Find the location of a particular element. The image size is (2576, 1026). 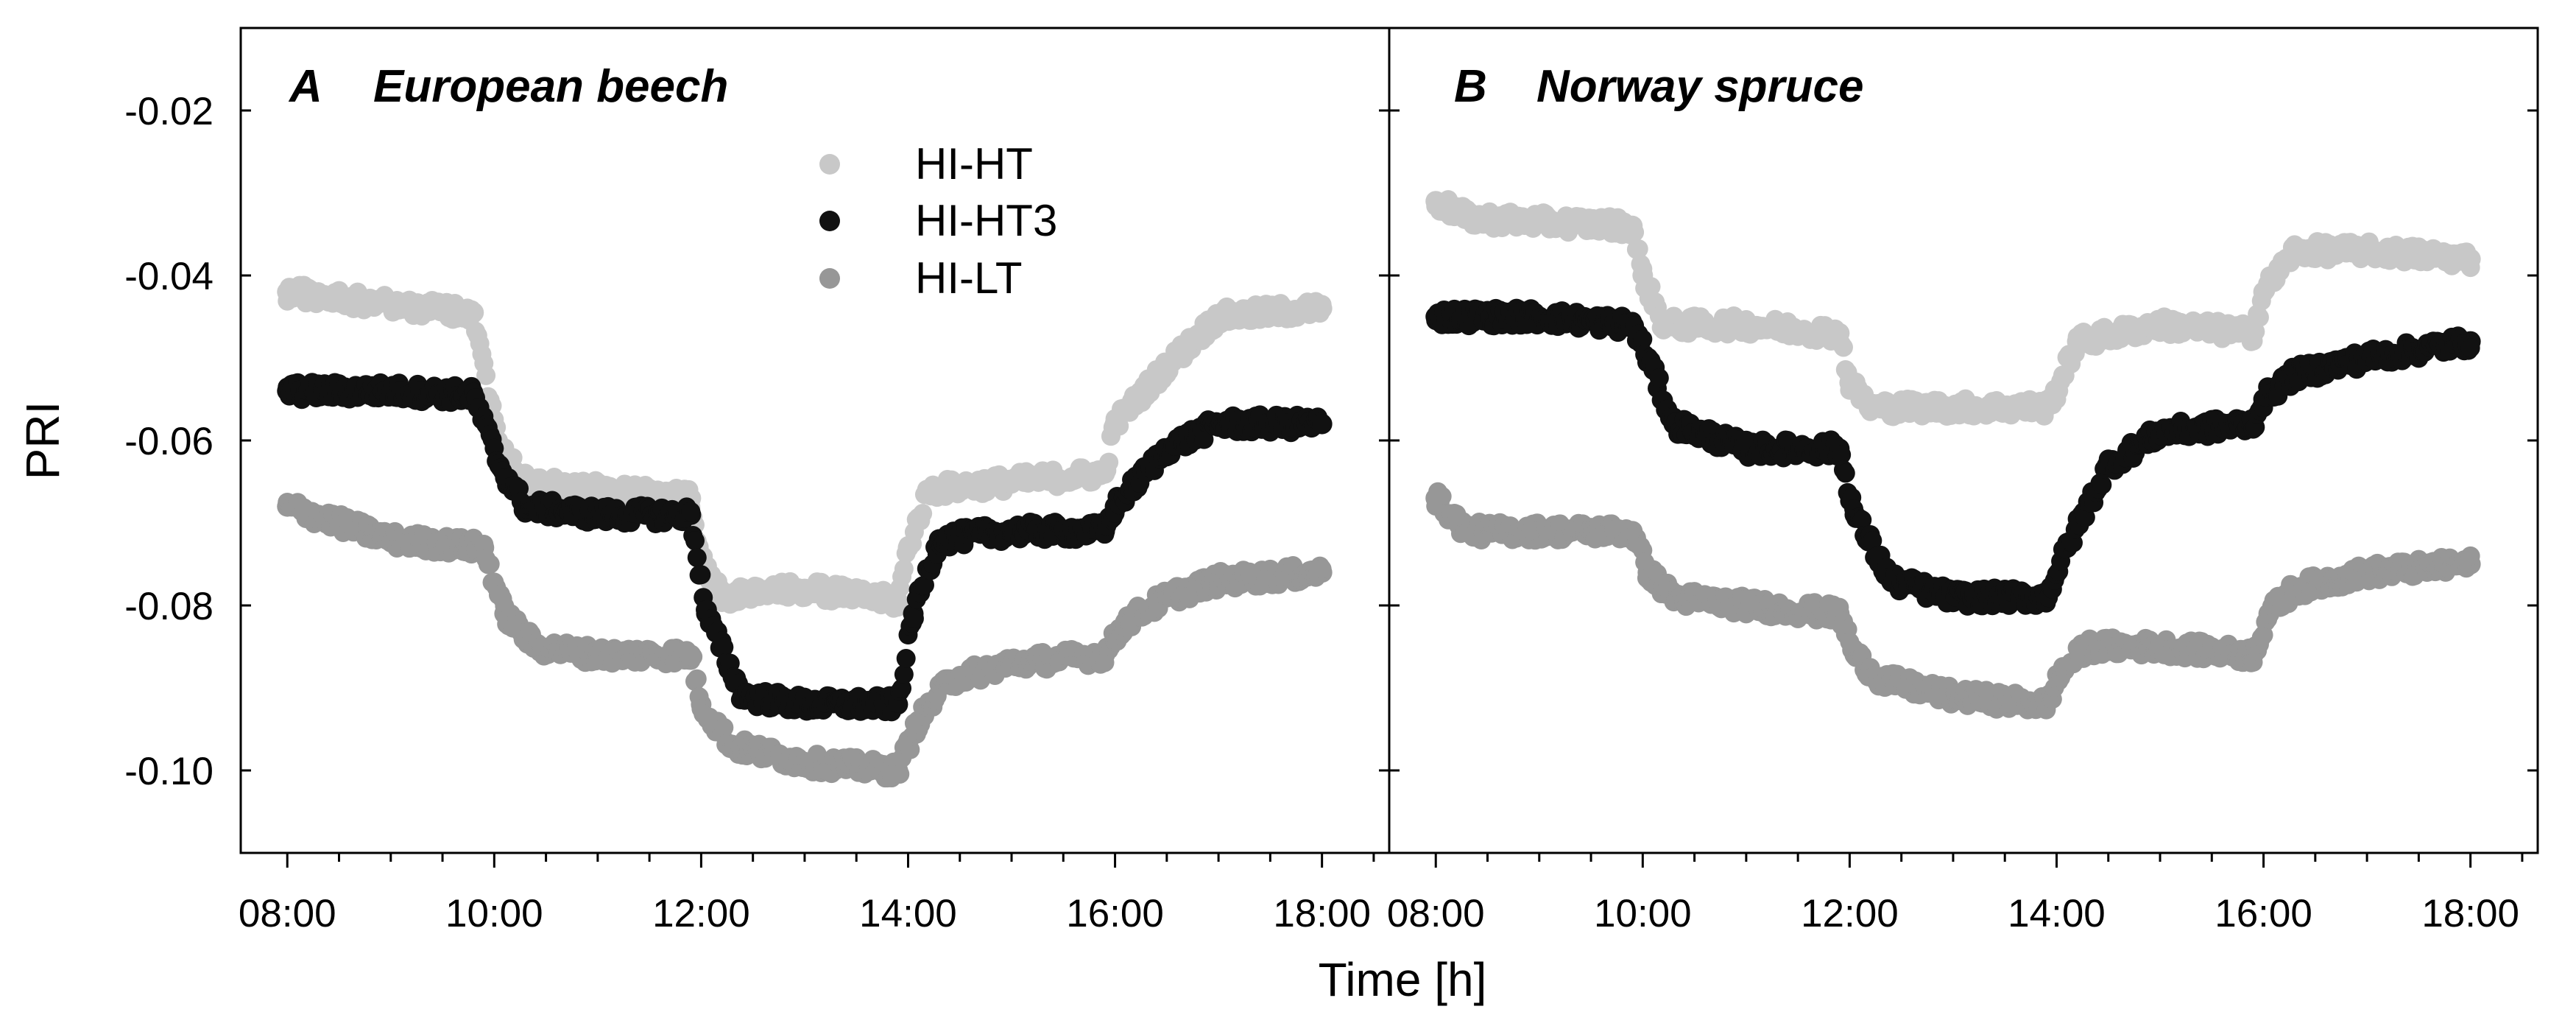

y-axis-title: PRI is located at coordinates (42, 440).